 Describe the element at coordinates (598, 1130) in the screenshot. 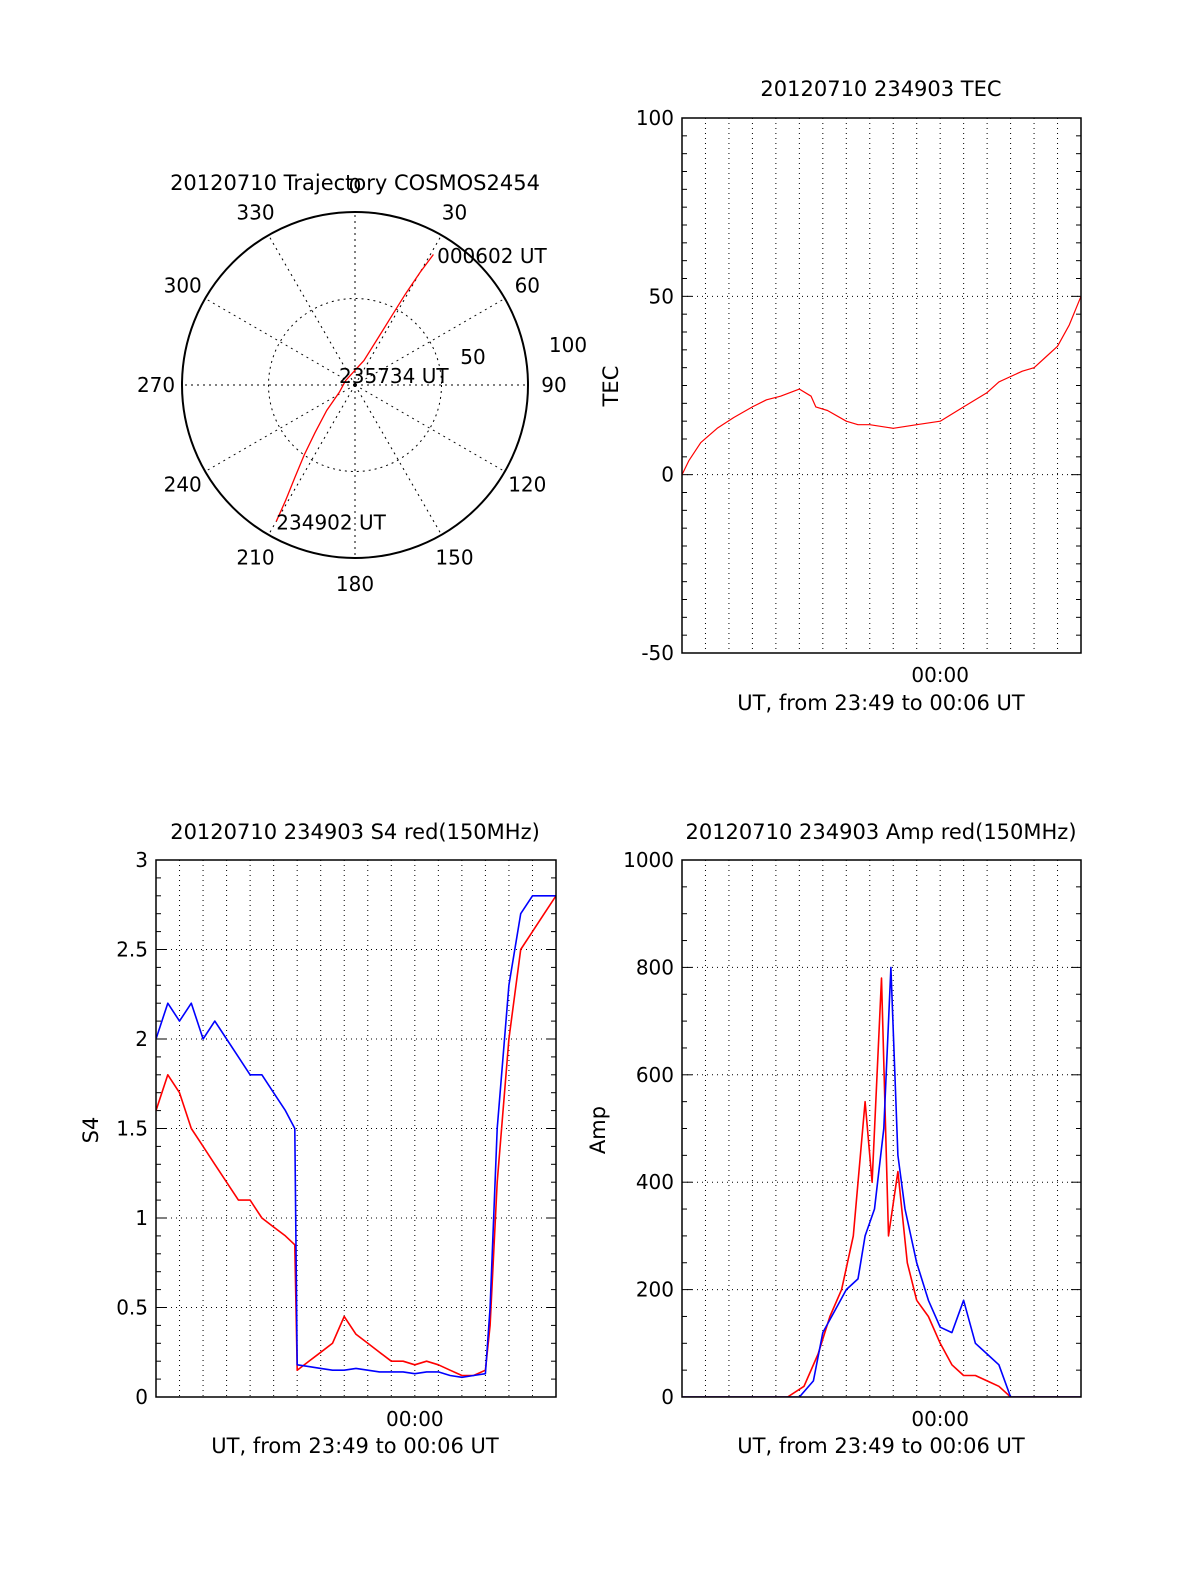

I see `amp-ylabel: Amp` at that location.